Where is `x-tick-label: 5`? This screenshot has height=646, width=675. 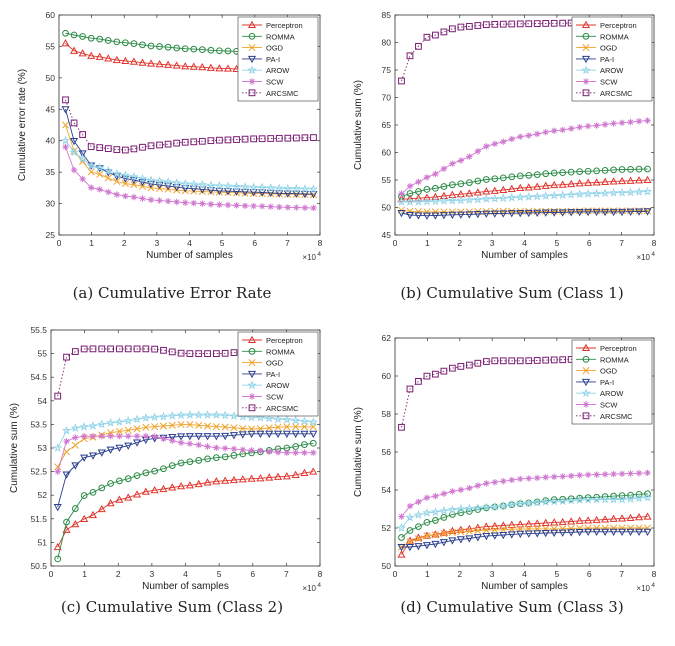 x-tick-label: 5 is located at coordinates (557, 243).